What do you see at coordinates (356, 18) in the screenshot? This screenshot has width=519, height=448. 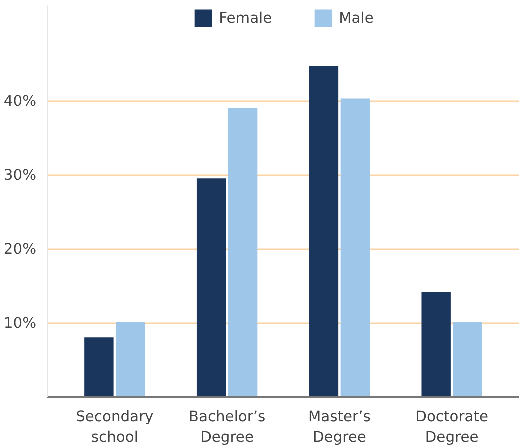 I see `legend-label: Male` at bounding box center [356, 18].